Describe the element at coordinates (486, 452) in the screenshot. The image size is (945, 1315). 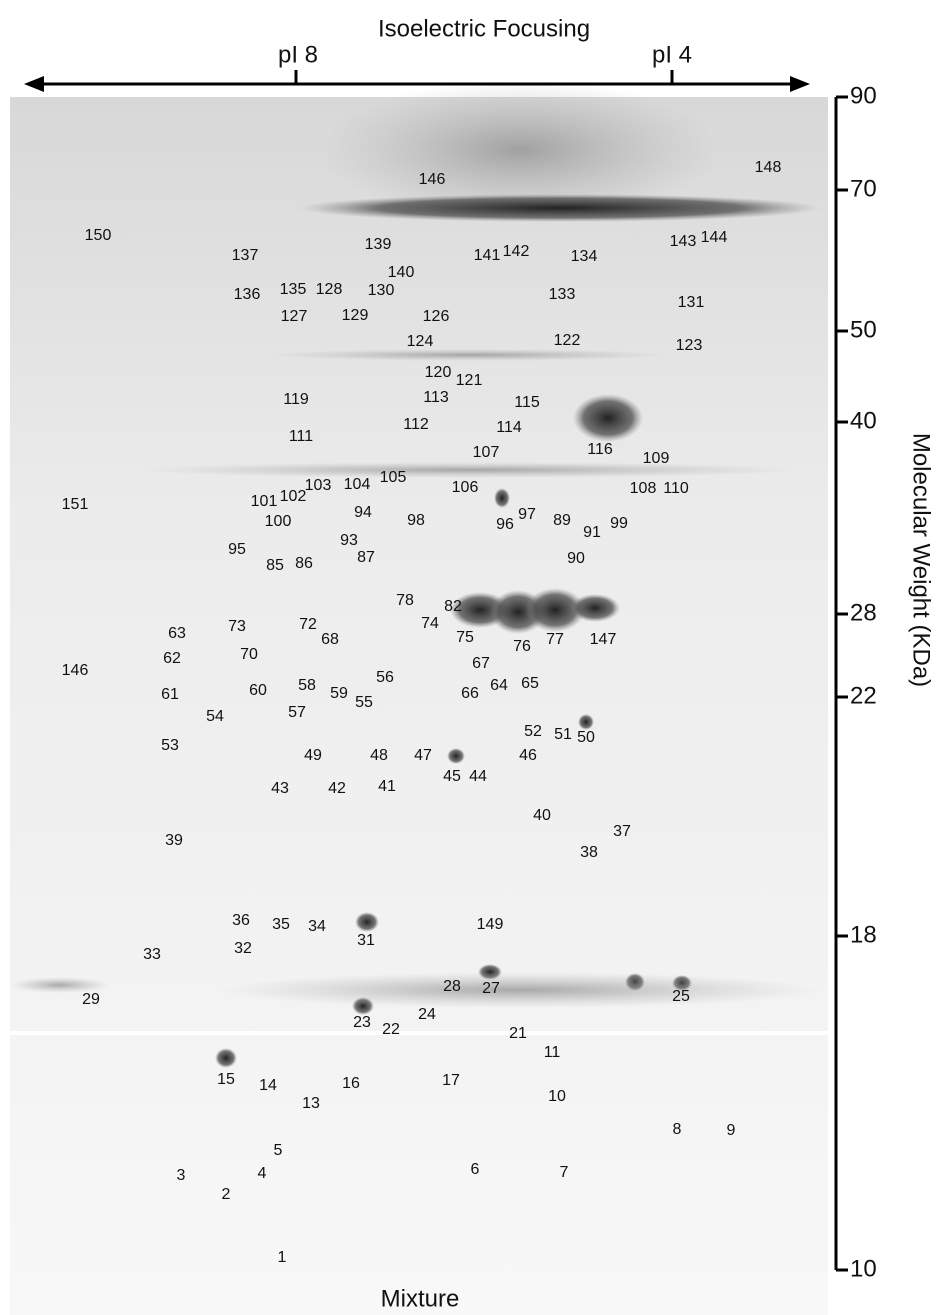
I see `spot-label: 107` at that location.